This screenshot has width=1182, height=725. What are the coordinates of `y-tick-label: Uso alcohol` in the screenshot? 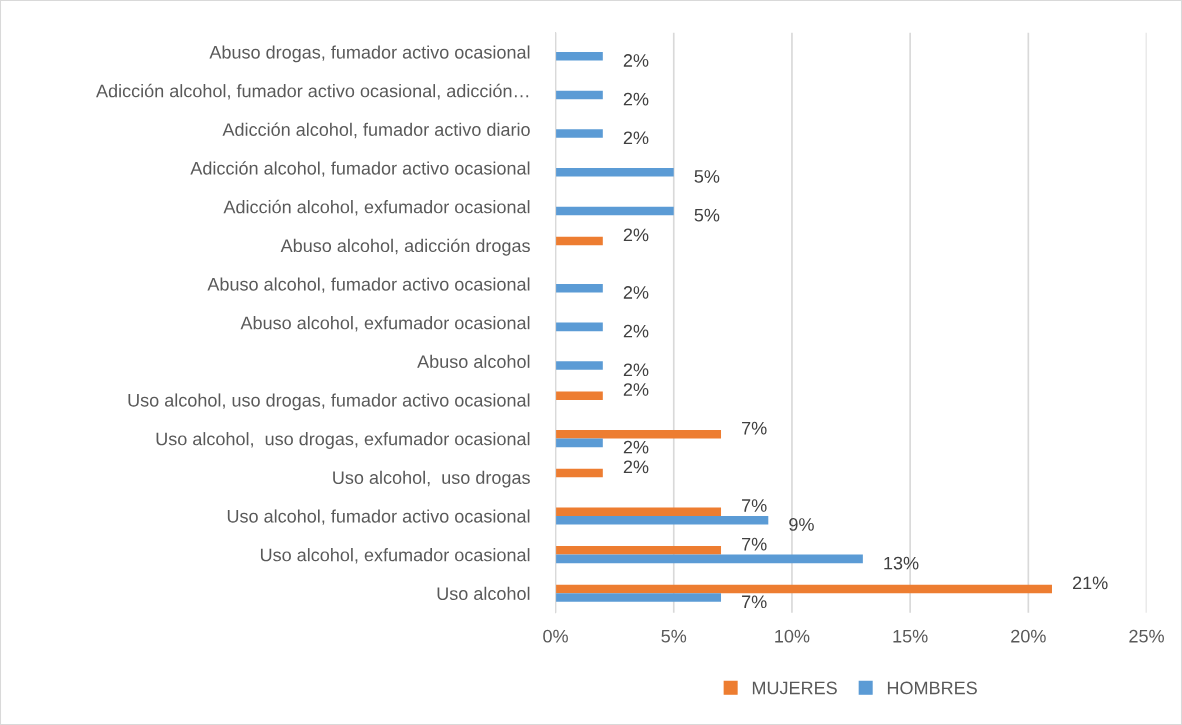 It's located at (483, 593).